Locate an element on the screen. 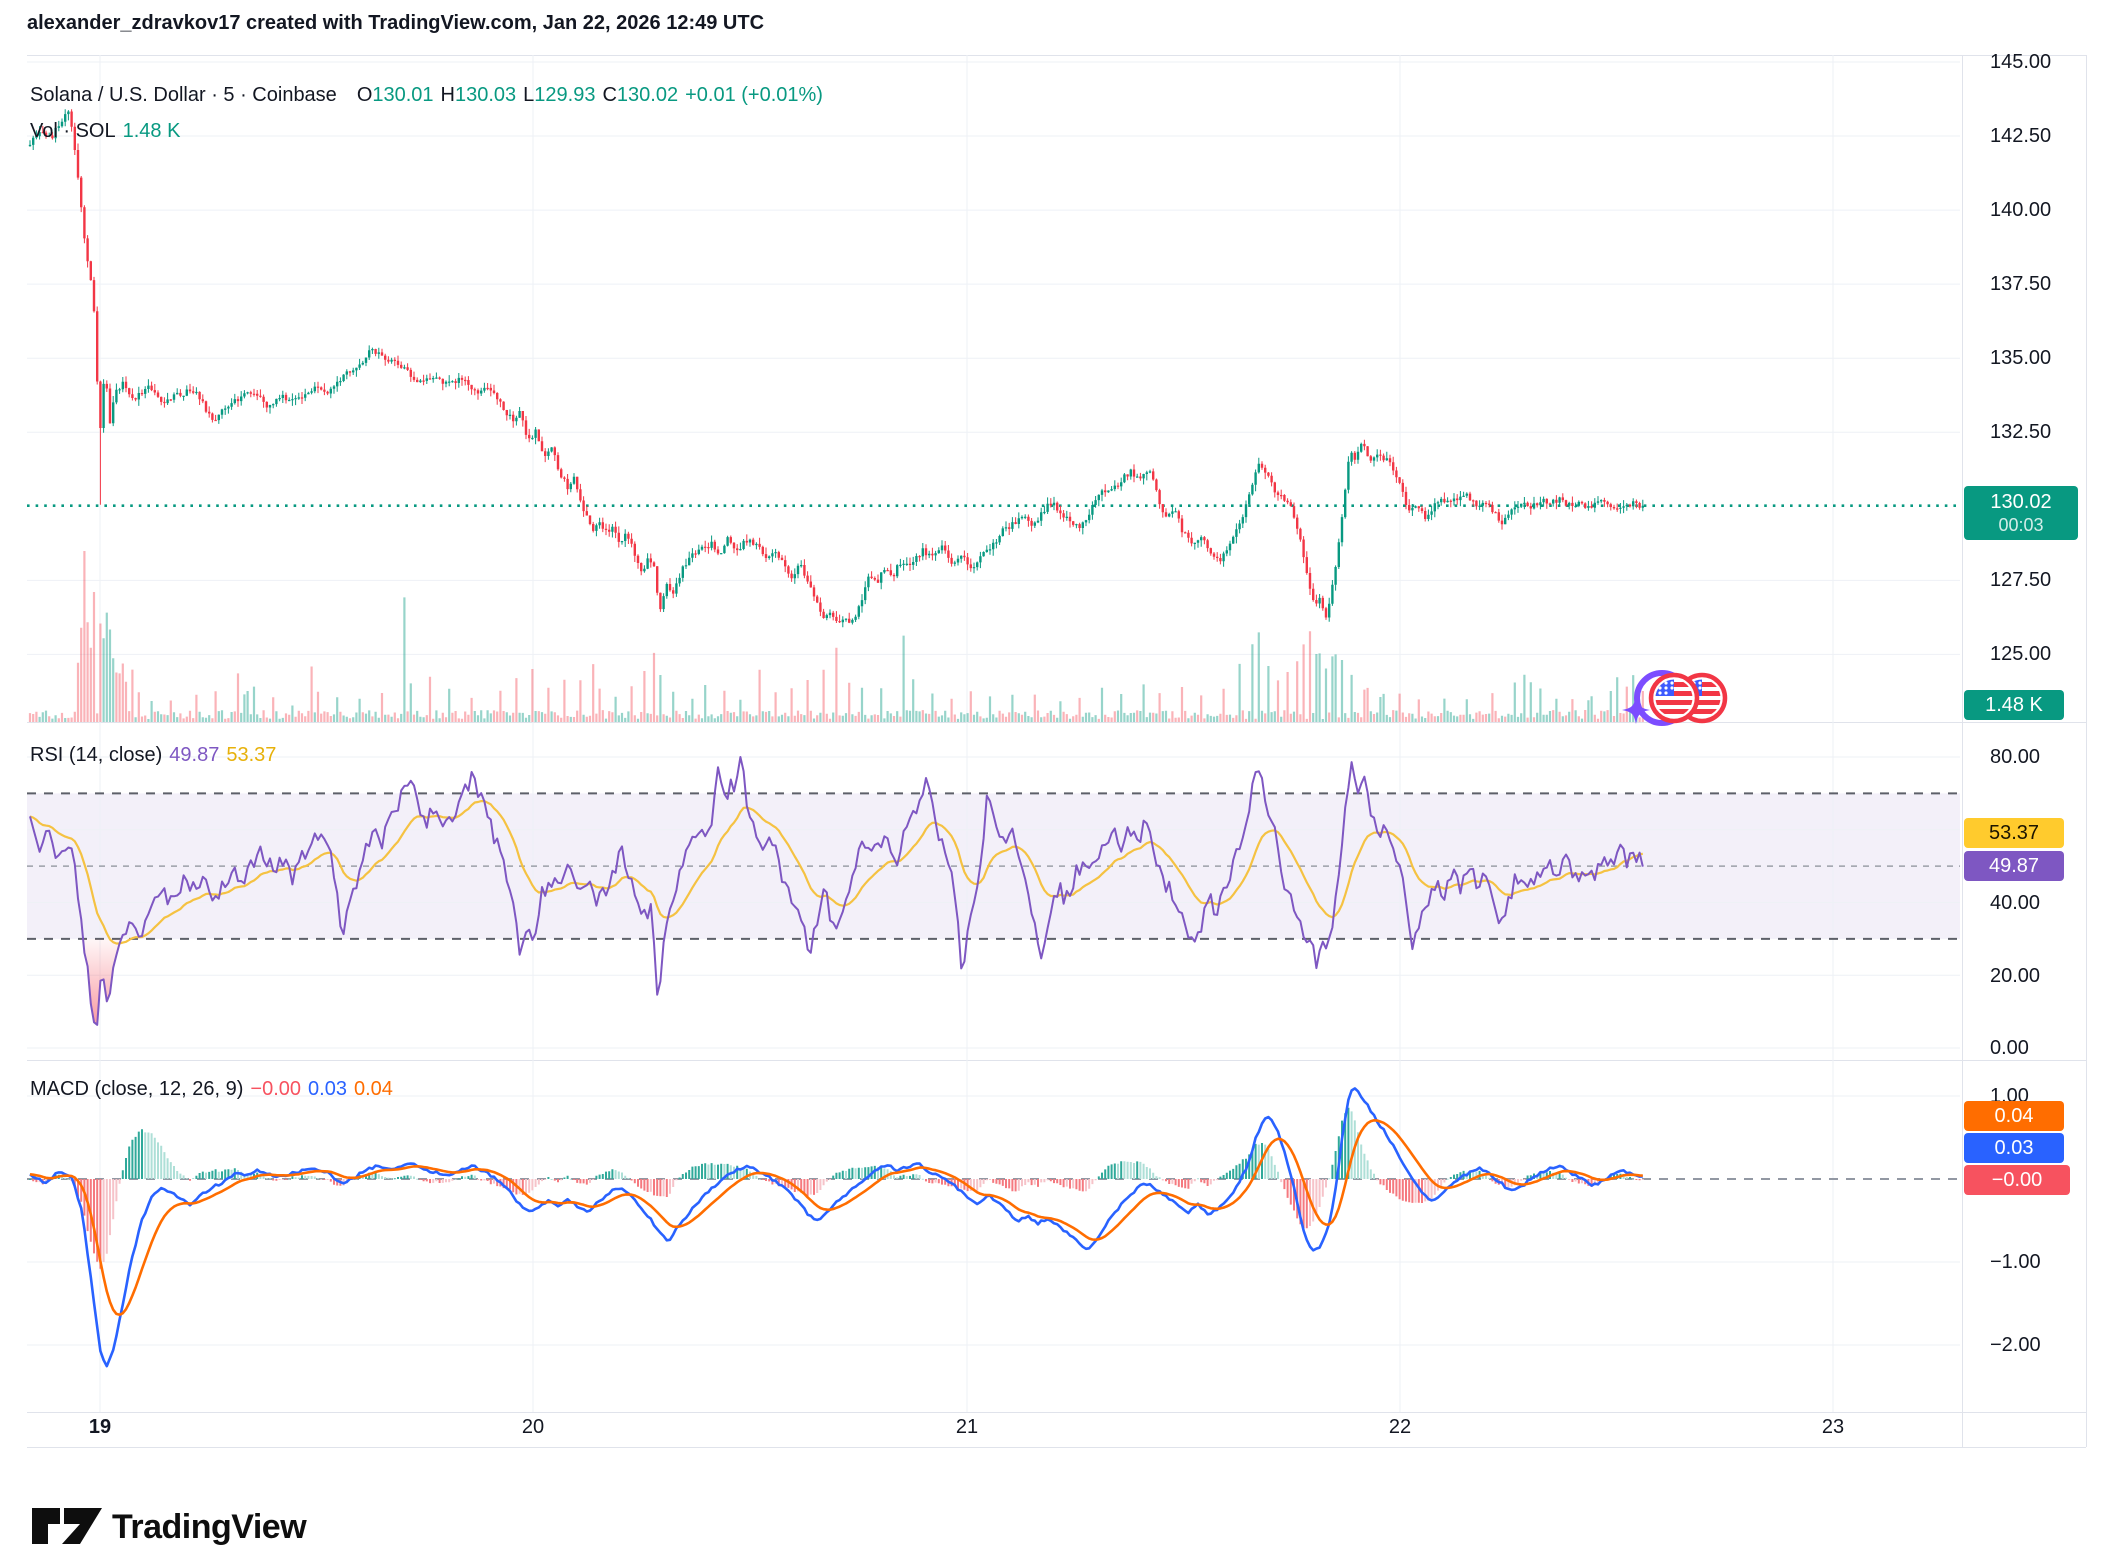 This screenshot has height=1568, width=2108. macd-scale-tick: −1.00 is located at coordinates (2015, 1262).